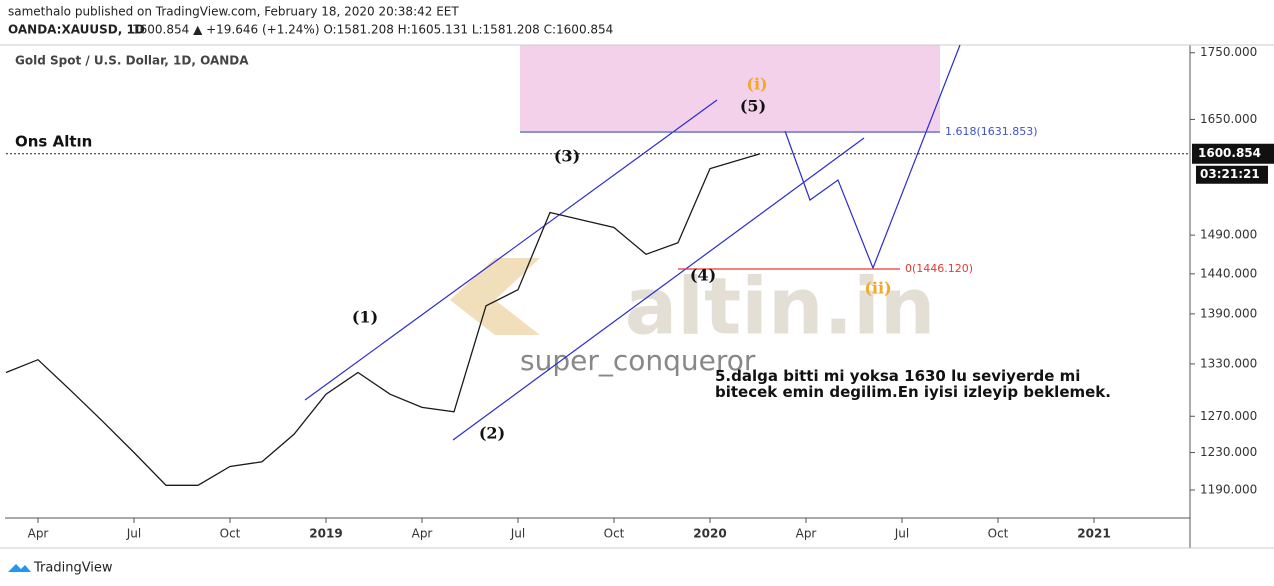 The image size is (1274, 586). What do you see at coordinates (73, 568) in the screenshot?
I see `footer: TradingView` at bounding box center [73, 568].